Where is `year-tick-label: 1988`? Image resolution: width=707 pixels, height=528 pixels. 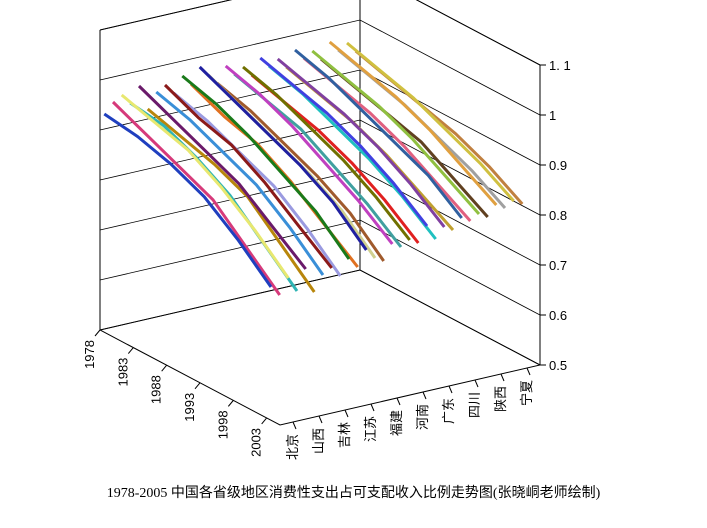
year-tick-label: 1988 is located at coordinates (156, 389).